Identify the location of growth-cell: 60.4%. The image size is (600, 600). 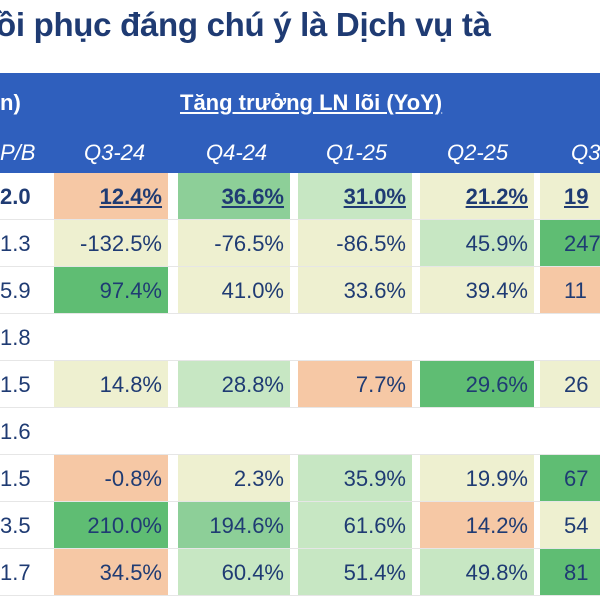
(234, 572).